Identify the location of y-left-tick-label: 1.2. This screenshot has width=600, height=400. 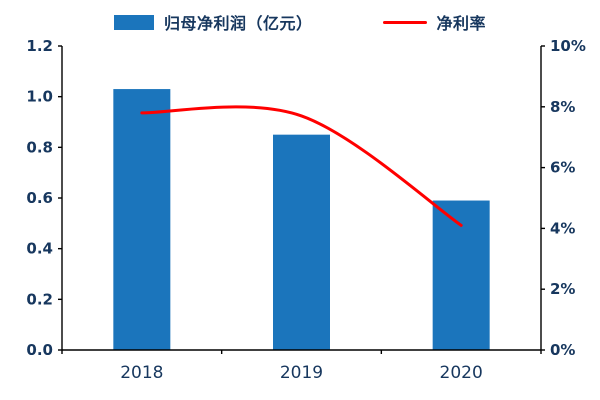
(39, 46).